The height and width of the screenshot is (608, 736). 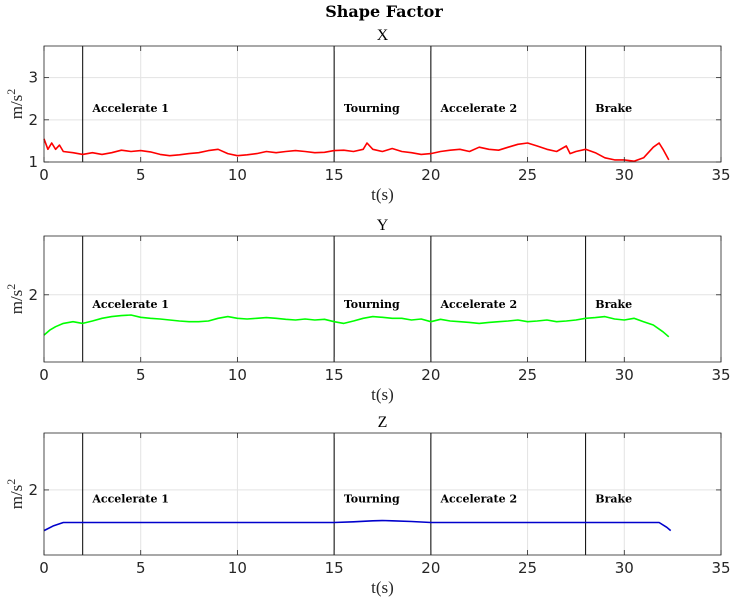 I want to click on figure-title: Shape Factor, so click(x=384, y=11).